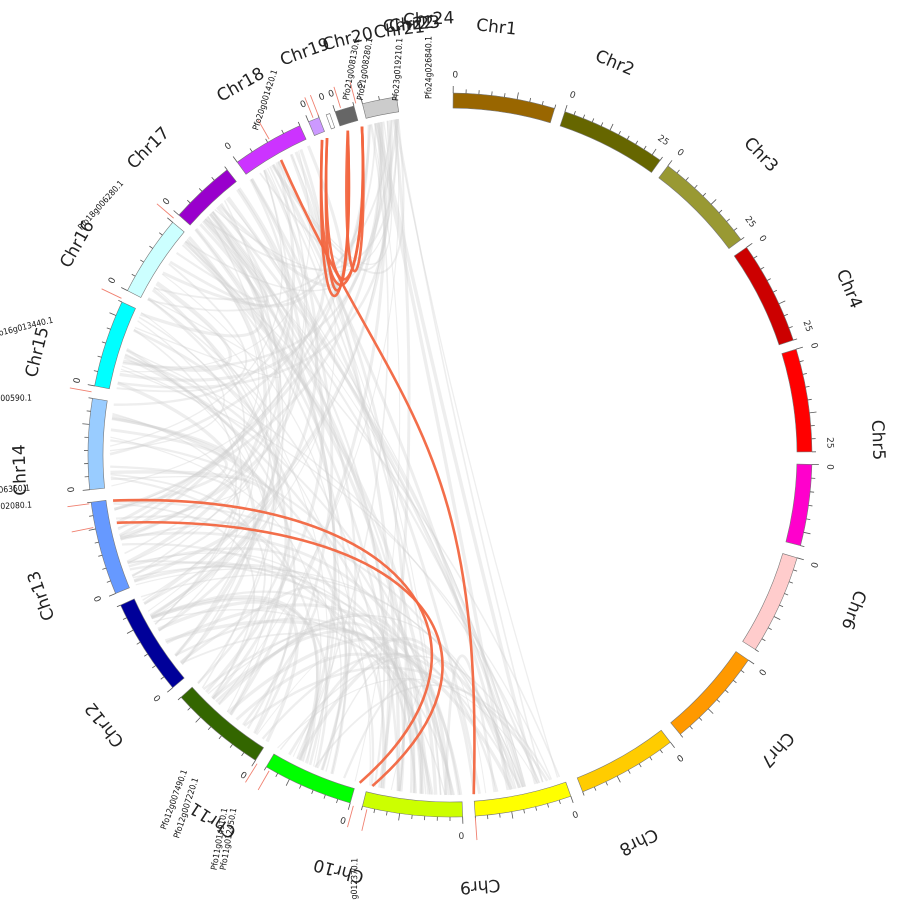 The height and width of the screenshot is (900, 900). Describe the element at coordinates (330, 121) in the screenshot. I see `chromosome-block-chr22` at that location.